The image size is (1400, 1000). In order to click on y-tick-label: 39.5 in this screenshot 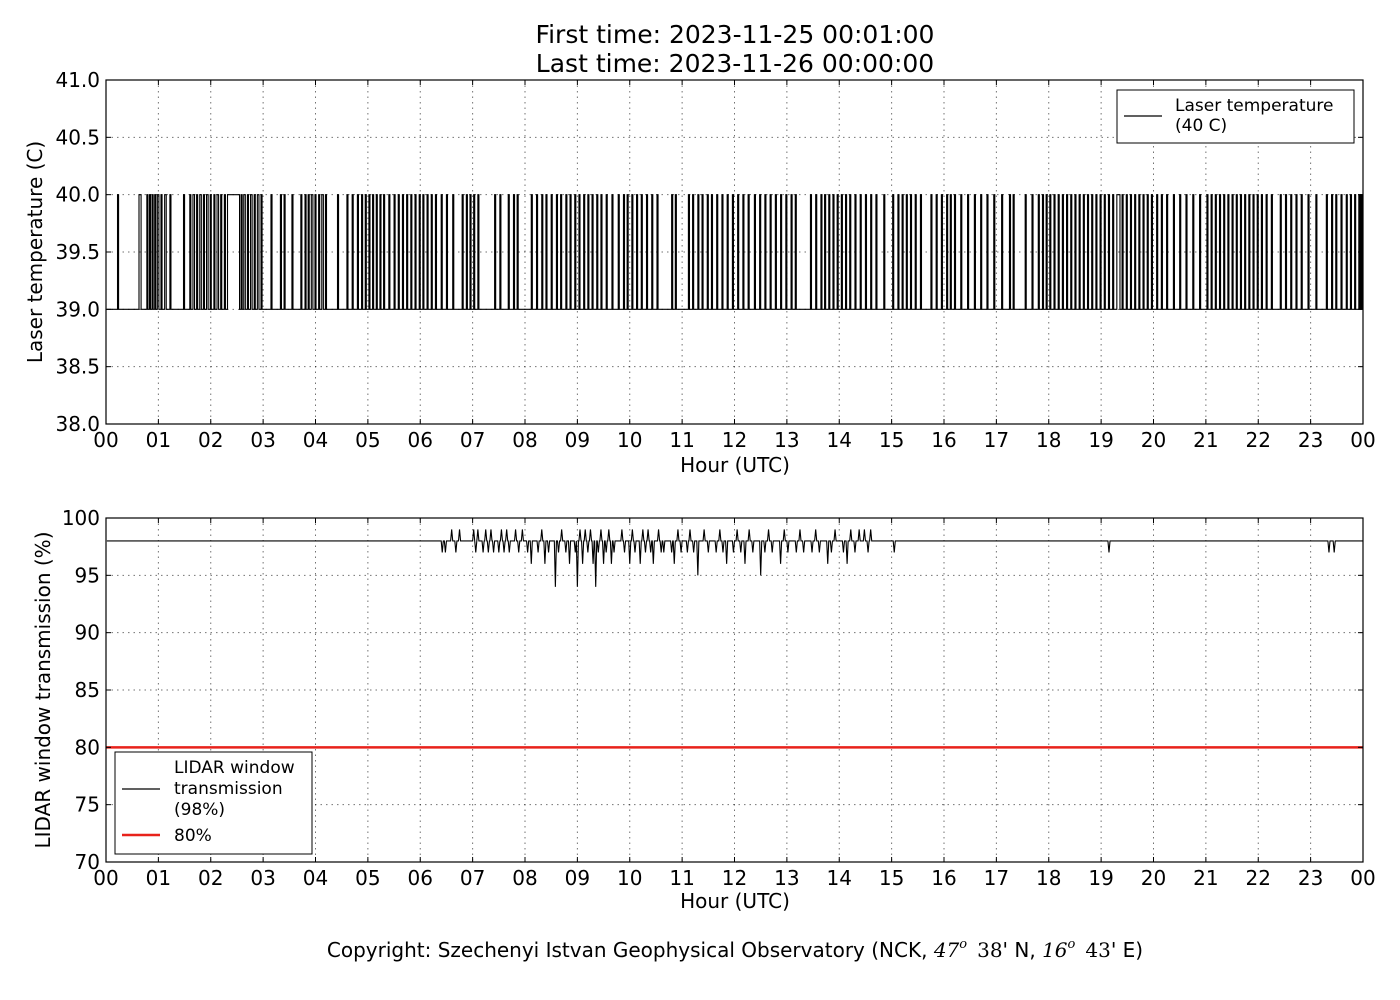, I will do `click(77, 252)`.